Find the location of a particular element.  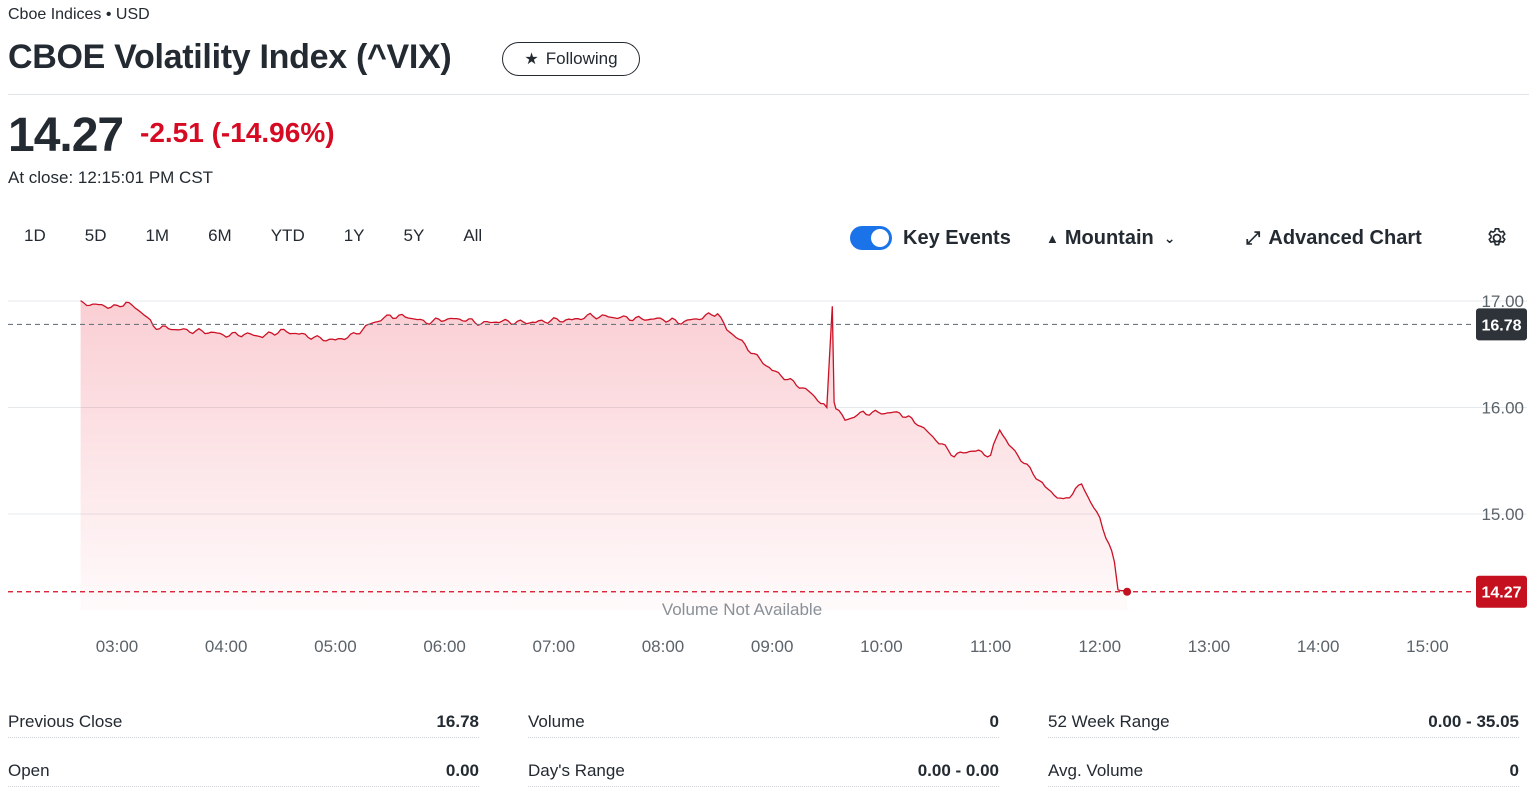

close-timestamp: At close: 12:15:01 PM CST is located at coordinates (111, 177).